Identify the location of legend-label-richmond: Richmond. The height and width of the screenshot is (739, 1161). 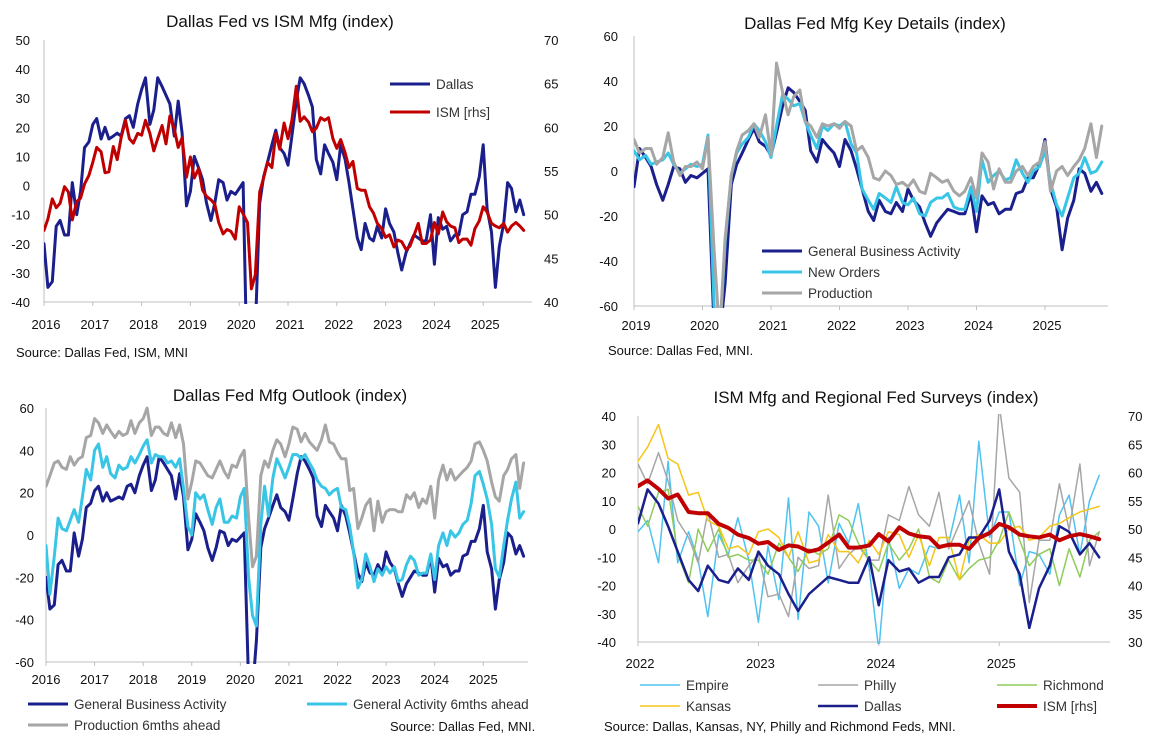
(1073, 685).